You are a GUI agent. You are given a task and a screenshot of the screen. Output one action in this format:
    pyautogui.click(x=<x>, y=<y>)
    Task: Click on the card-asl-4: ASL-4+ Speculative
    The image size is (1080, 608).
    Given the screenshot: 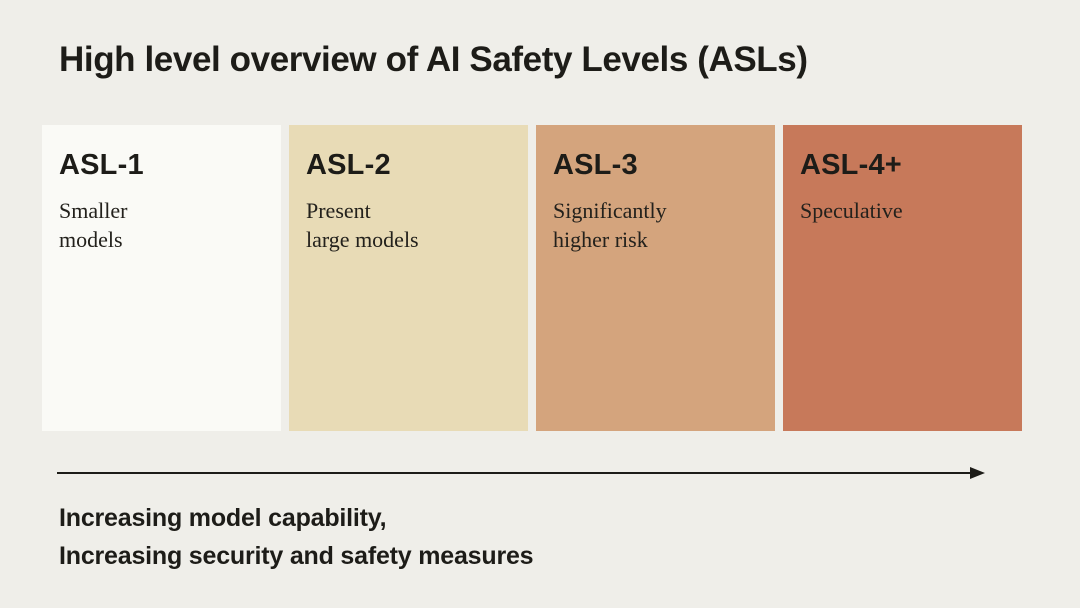 What is the action you would take?
    pyautogui.click(x=902, y=278)
    